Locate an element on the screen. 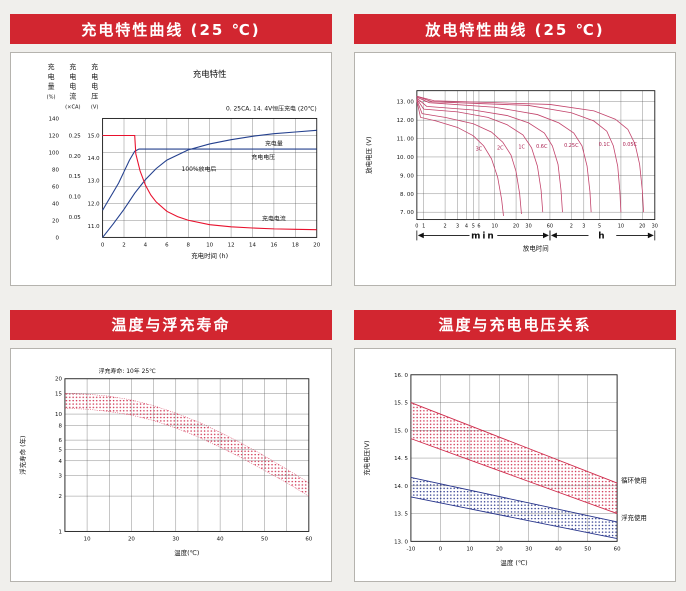 Image resolution: width=686 pixels, height=591 pixels. svg-text: 15. 0 is located at coordinates (401, 431).